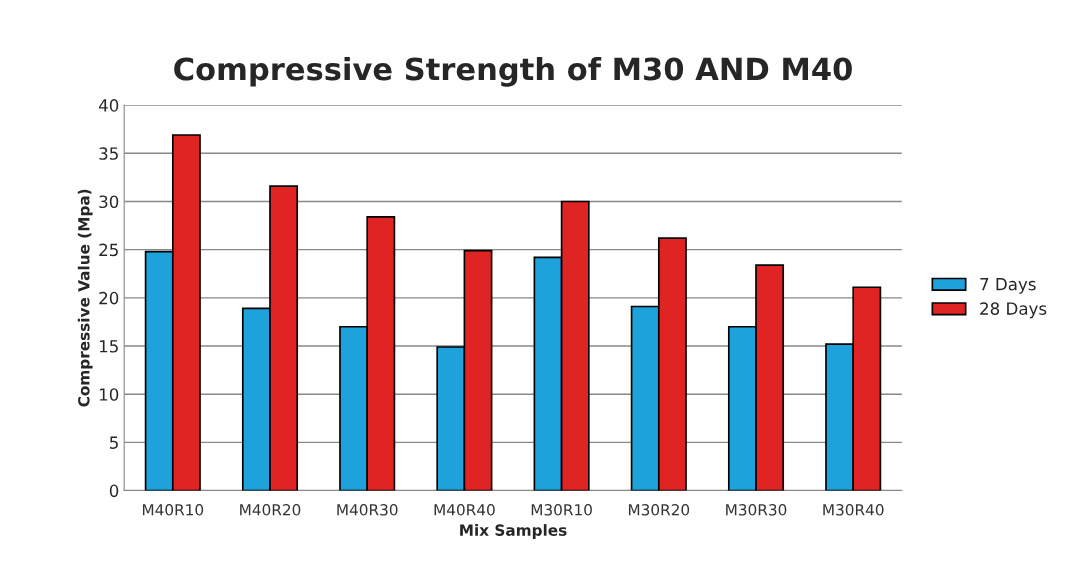 This screenshot has height=584, width=1080. Describe the element at coordinates (108, 153) in the screenshot. I see `y-tick-label: 35` at that location.